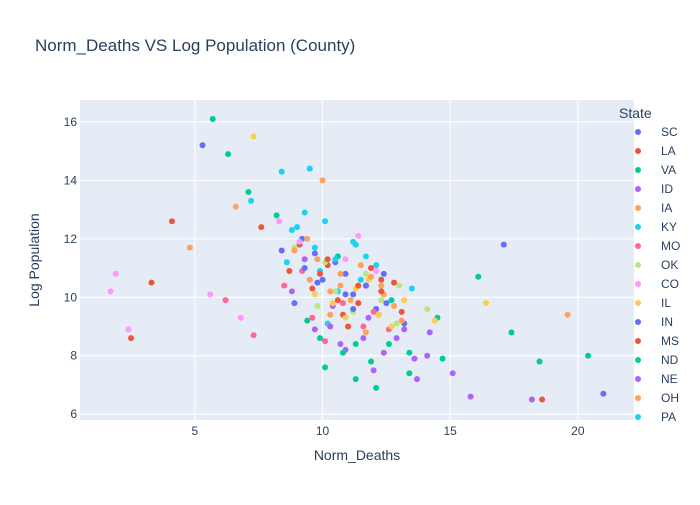  What do you see at coordinates (655, 151) in the screenshot?
I see `legend-item-la: LA` at bounding box center [655, 151].